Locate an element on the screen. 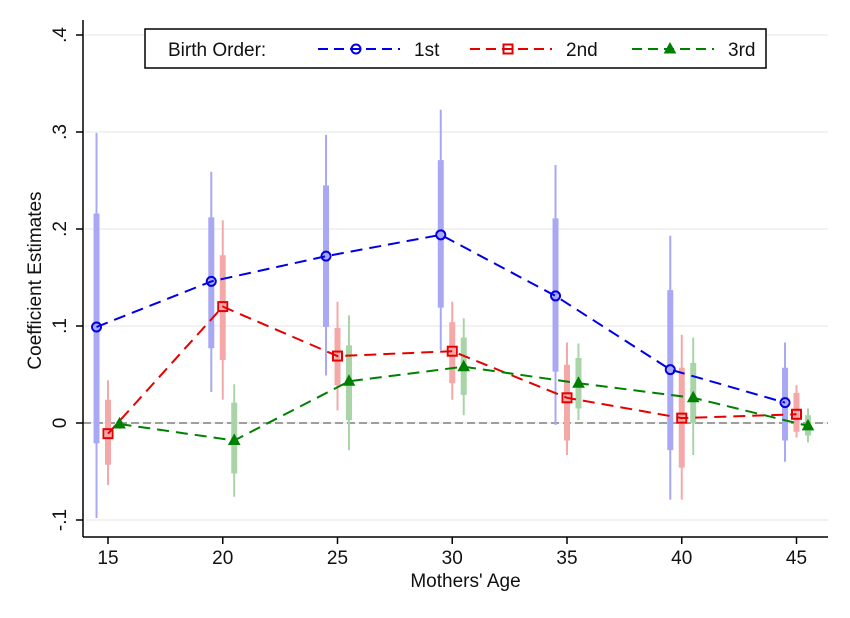  y-tick-label: -.1 is located at coordinates (60, 520).